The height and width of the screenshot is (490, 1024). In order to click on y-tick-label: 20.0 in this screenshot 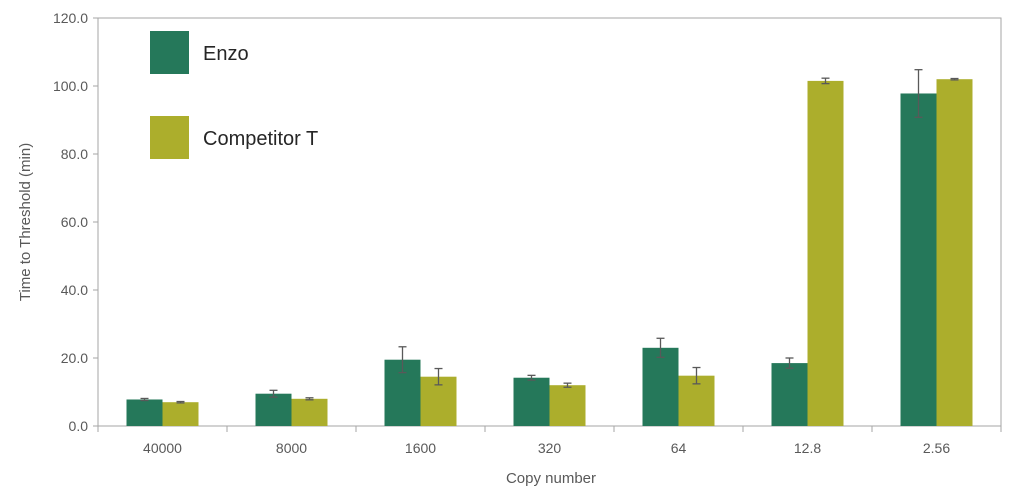, I will do `click(74, 358)`.